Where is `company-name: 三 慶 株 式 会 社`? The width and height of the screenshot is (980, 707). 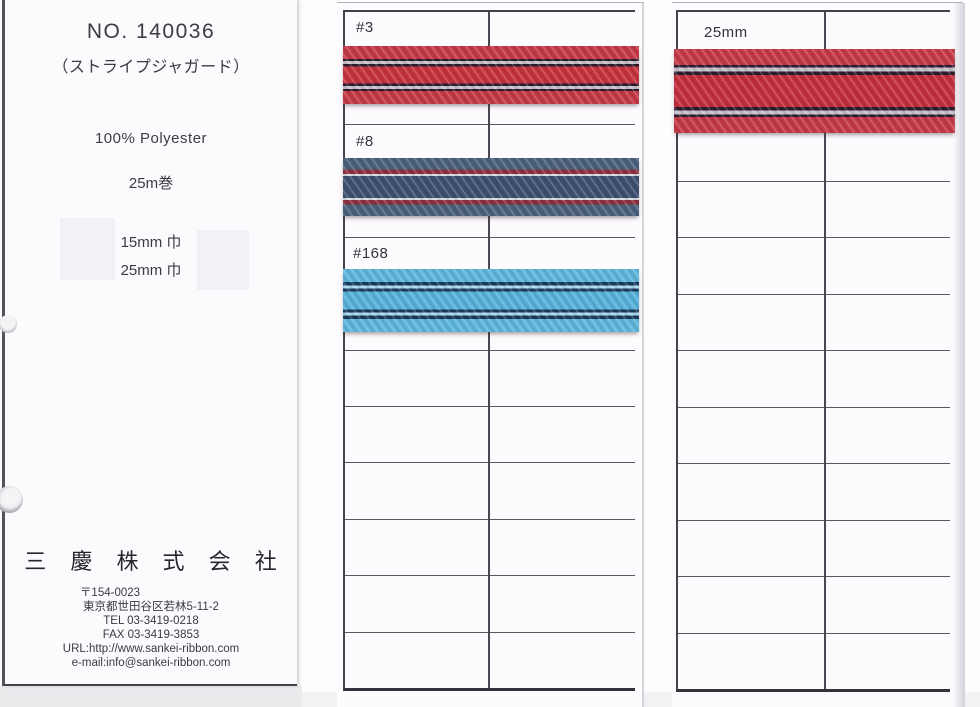
company-name: 三 慶 株 式 会 社 is located at coordinates (155, 561).